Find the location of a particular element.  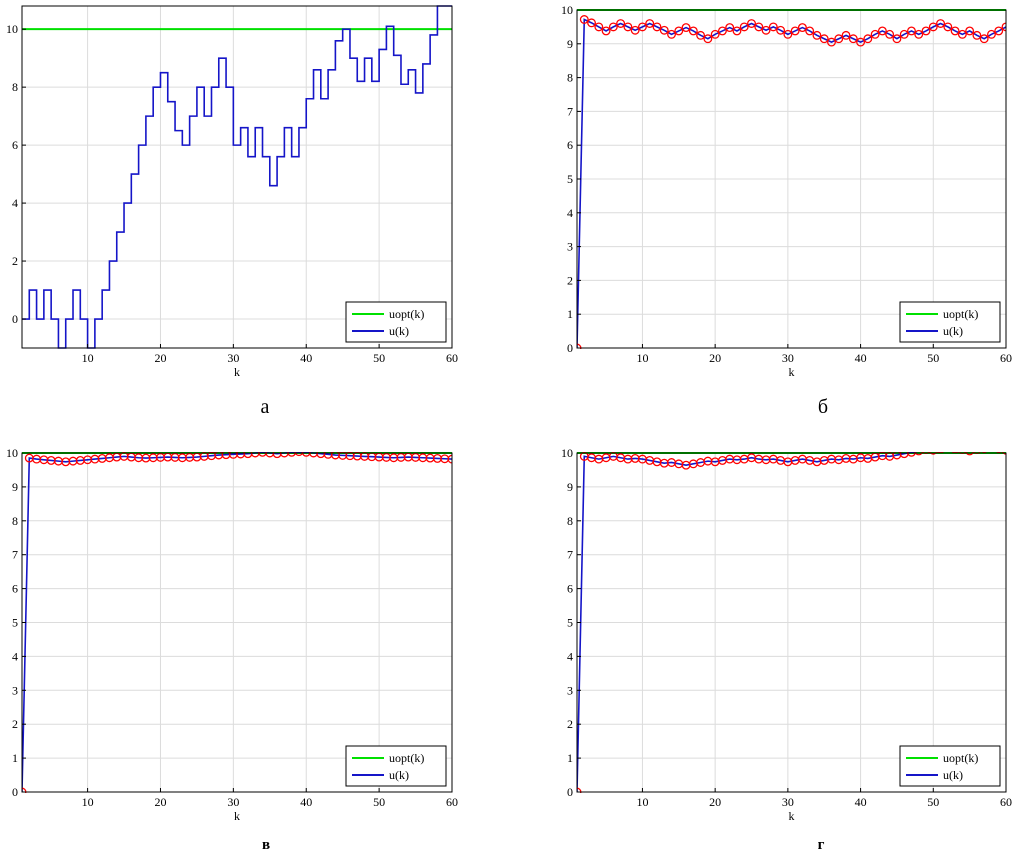

y-tick-label: 2 is located at coordinates (15, 724).